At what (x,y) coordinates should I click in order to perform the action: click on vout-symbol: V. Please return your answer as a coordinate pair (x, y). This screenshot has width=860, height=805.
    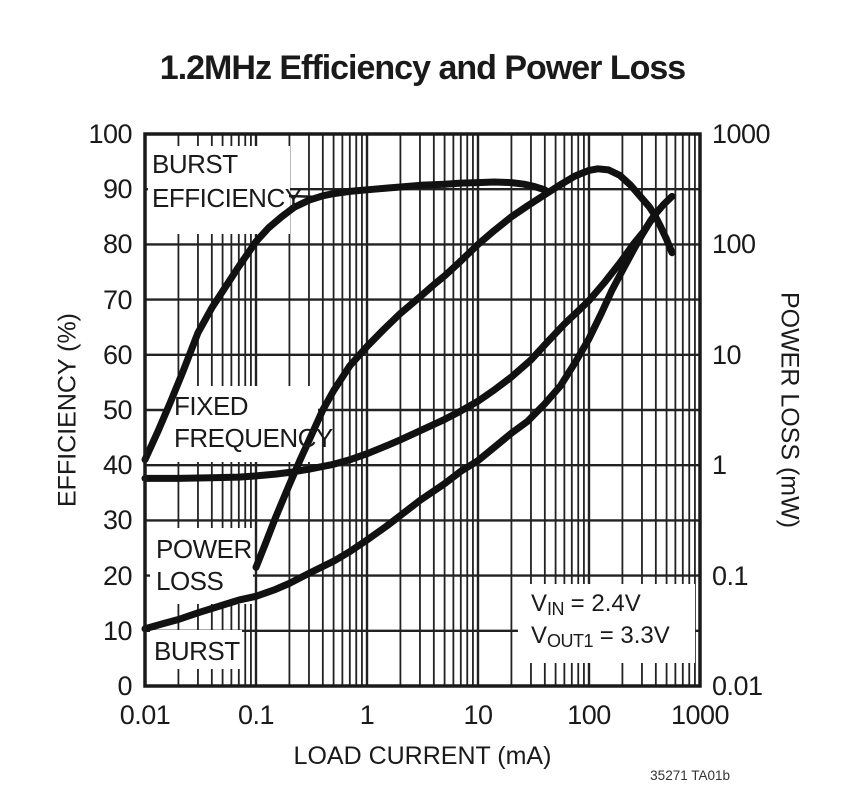
    Looking at the image, I should click on (539, 635).